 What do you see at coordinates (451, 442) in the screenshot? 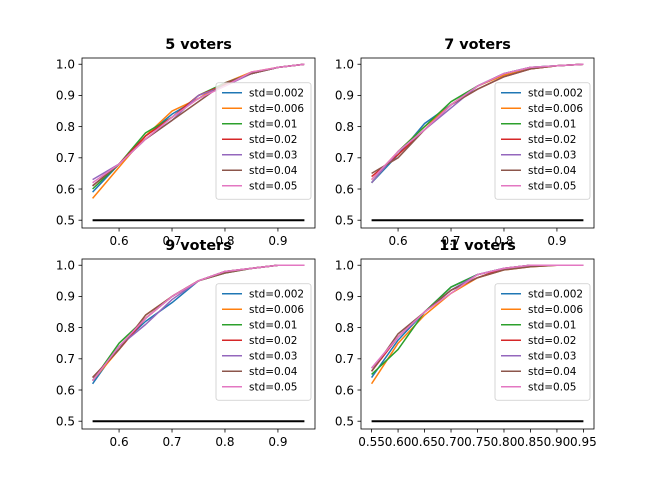
I see `x-tick-label: 0.70` at bounding box center [451, 442].